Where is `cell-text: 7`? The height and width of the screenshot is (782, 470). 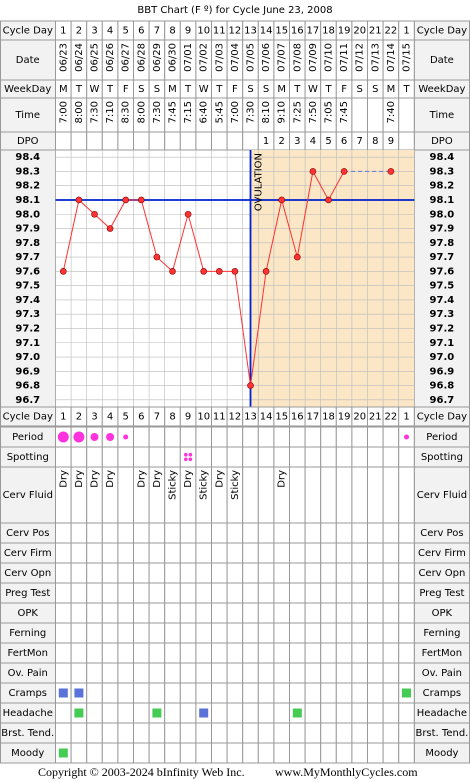
cell-text: 7 is located at coordinates (157, 417).